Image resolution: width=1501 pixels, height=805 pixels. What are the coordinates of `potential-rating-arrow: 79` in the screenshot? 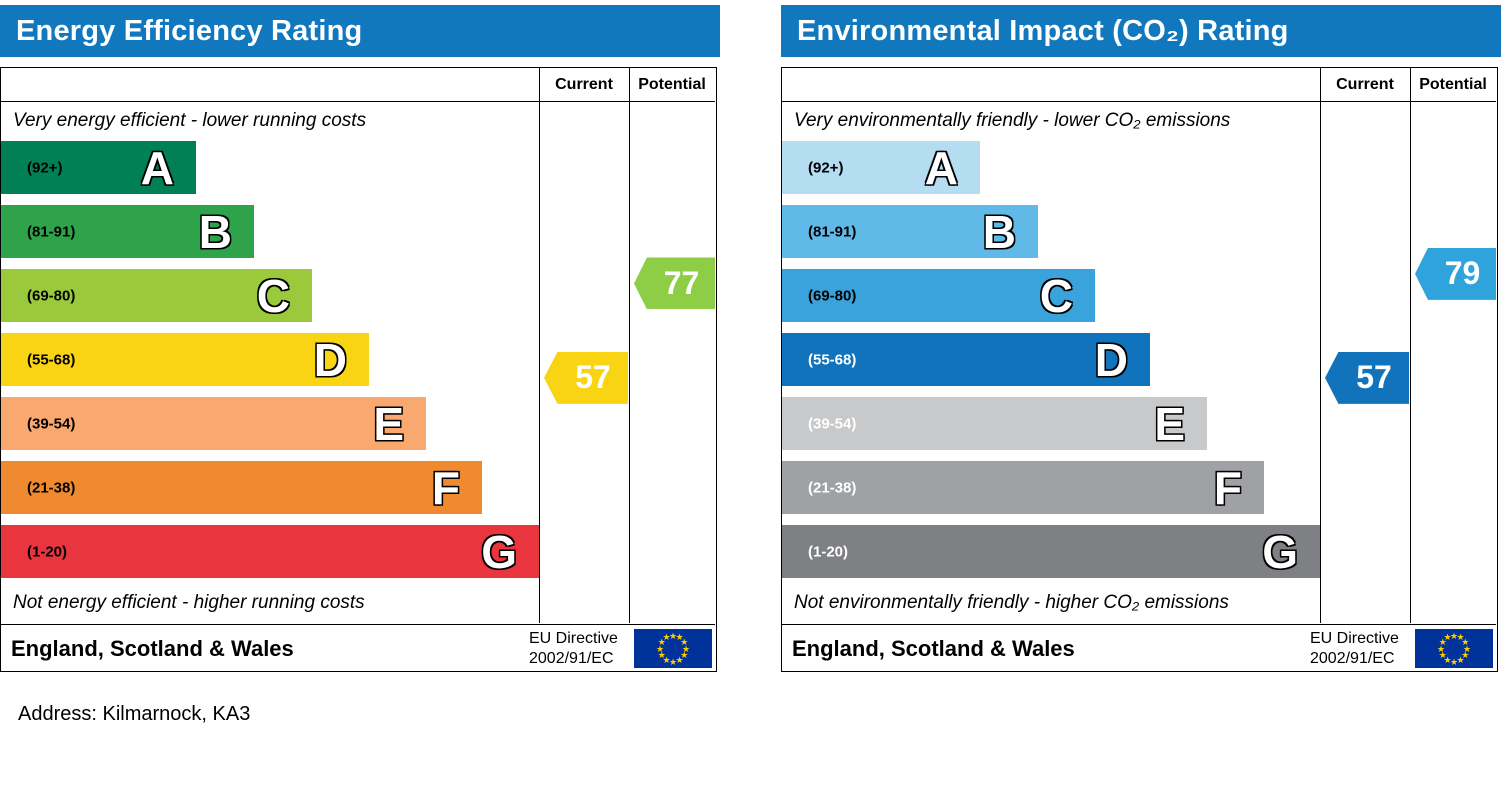 It's located at (1455, 273).